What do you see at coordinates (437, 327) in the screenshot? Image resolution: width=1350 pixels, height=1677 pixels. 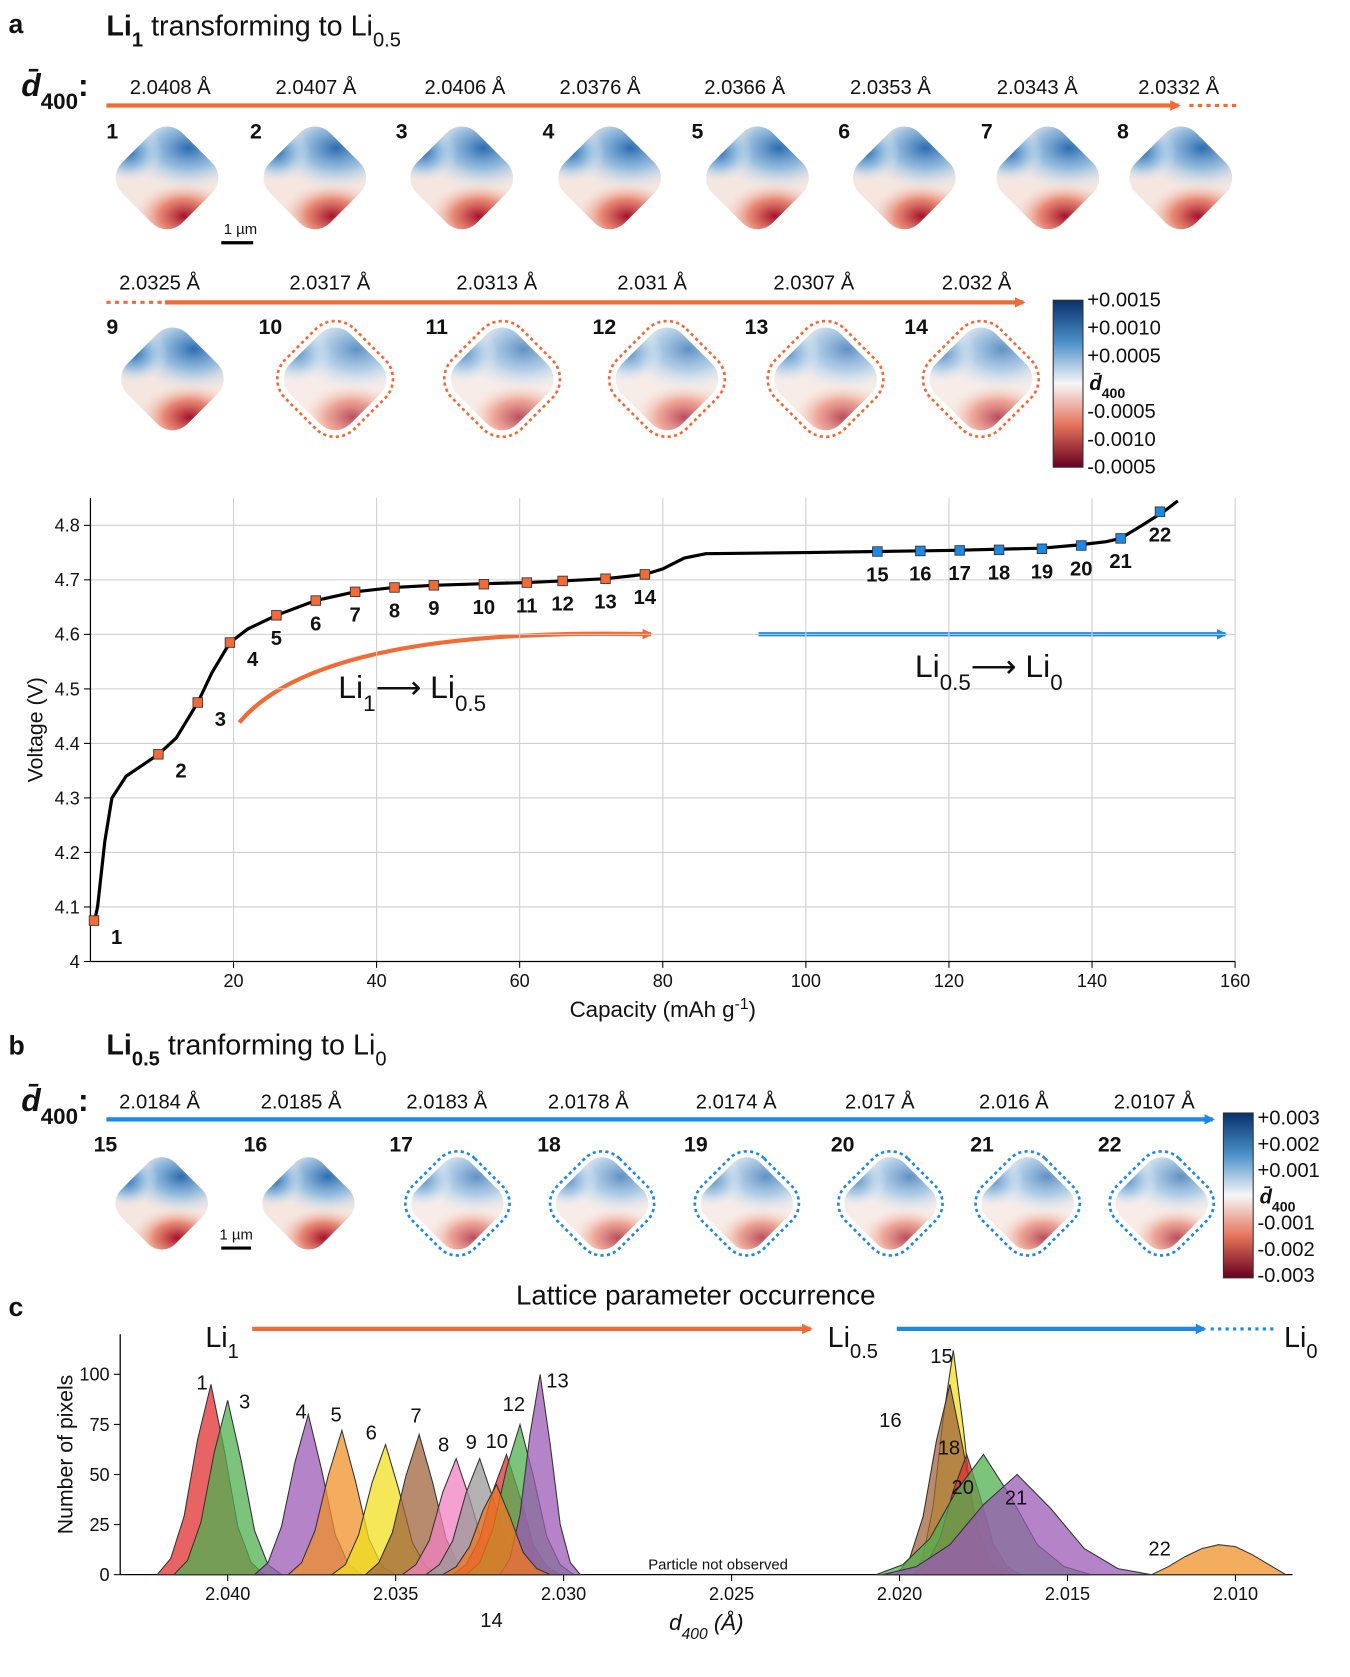 I see `map-number: 11` at bounding box center [437, 327].